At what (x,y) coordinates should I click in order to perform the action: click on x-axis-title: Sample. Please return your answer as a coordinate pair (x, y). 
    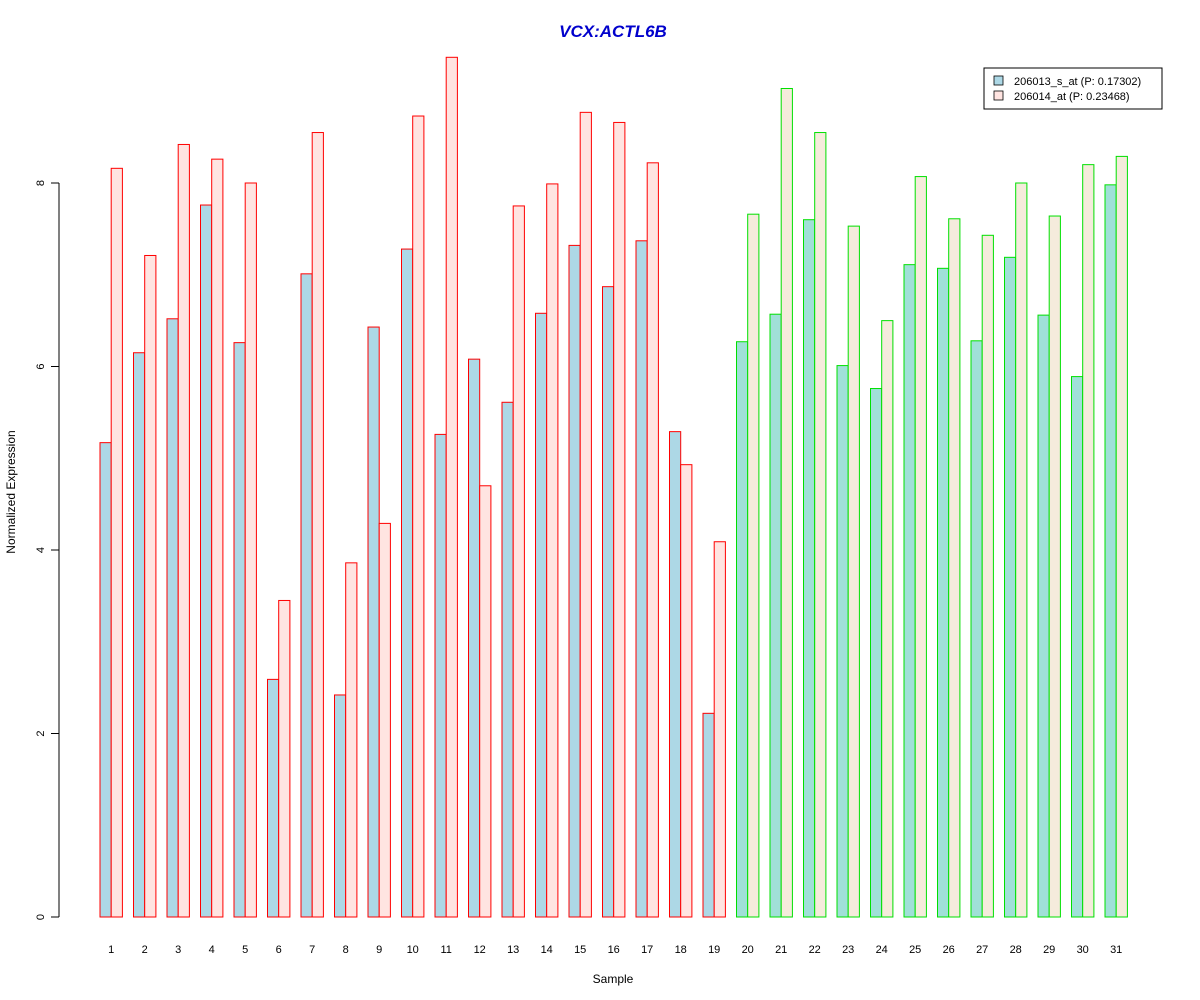
    Looking at the image, I should click on (613, 979).